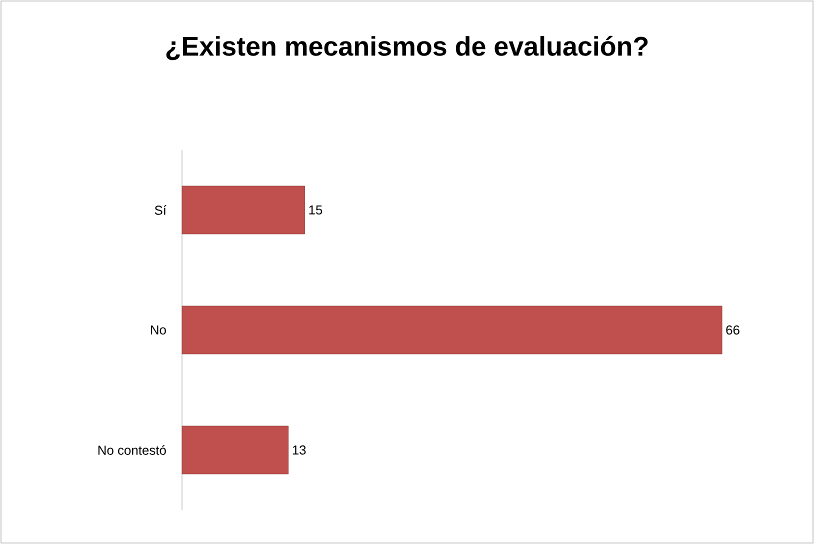 Image resolution: width=814 pixels, height=544 pixels. I want to click on data-label: 13, so click(299, 450).